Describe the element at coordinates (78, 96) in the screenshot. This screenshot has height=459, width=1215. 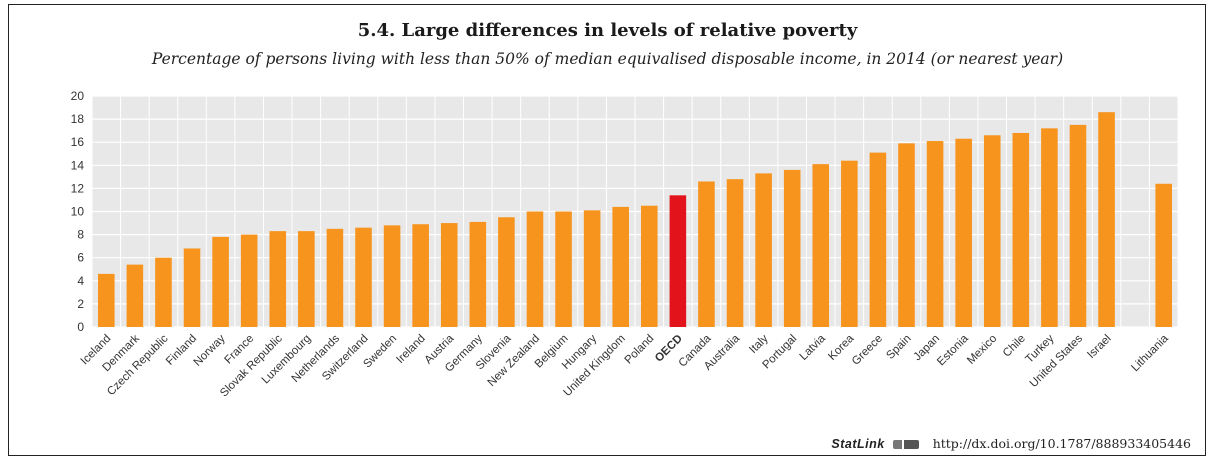
I see `y-tick-label: 20` at that location.